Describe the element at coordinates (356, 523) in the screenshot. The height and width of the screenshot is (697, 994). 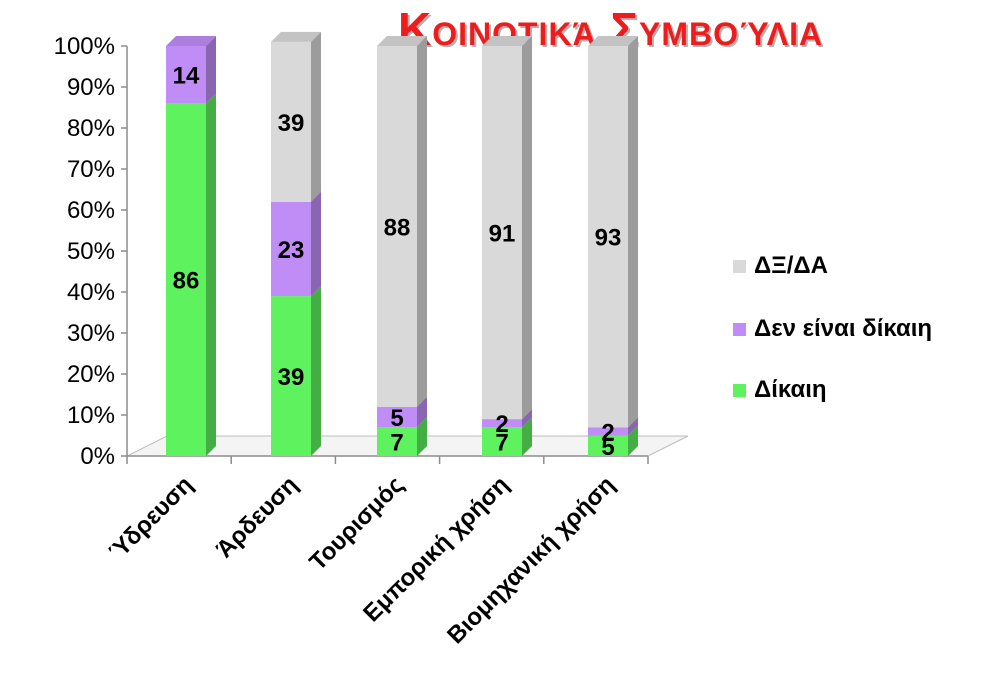
I see `x-category-label: Τουρισμός` at that location.